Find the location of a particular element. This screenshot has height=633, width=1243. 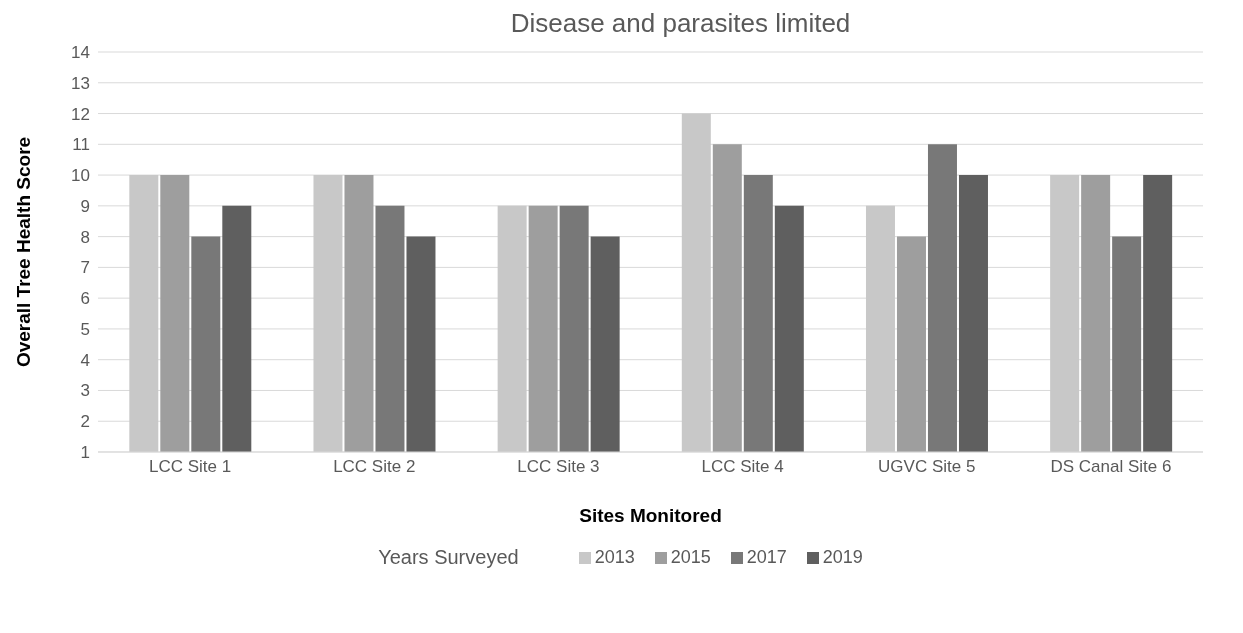

y-tick-label: 2 is located at coordinates (85, 422).